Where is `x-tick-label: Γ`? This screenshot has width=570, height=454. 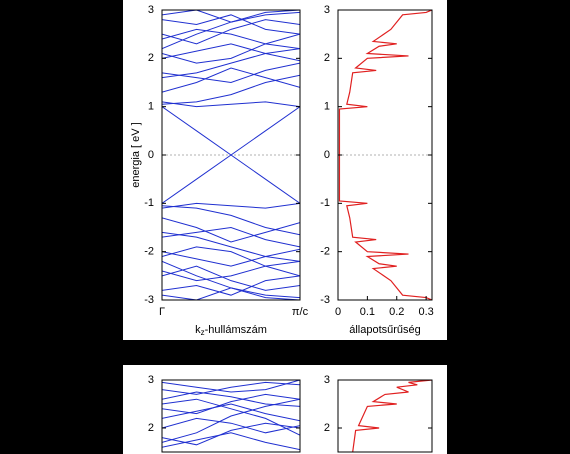 x-tick-label: Γ is located at coordinates (162, 312).